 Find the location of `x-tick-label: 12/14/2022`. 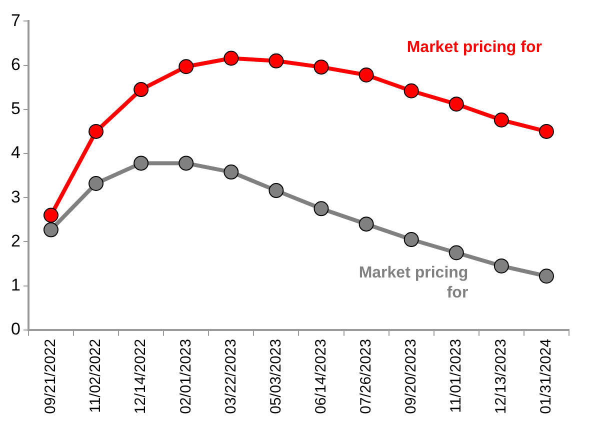

x-tick-label: 12/14/2022 is located at coordinates (141, 376).